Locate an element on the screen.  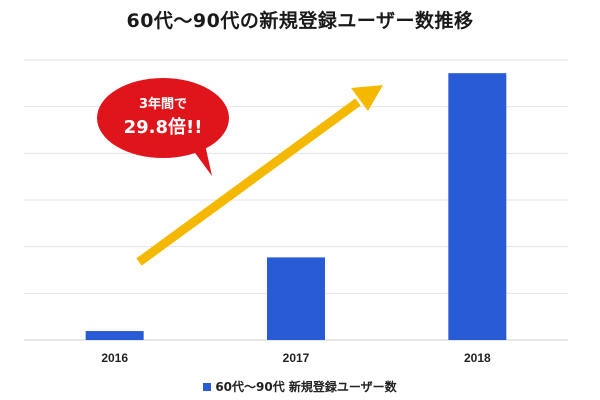
x-tick-label-2017: 2017 is located at coordinates (296, 358).